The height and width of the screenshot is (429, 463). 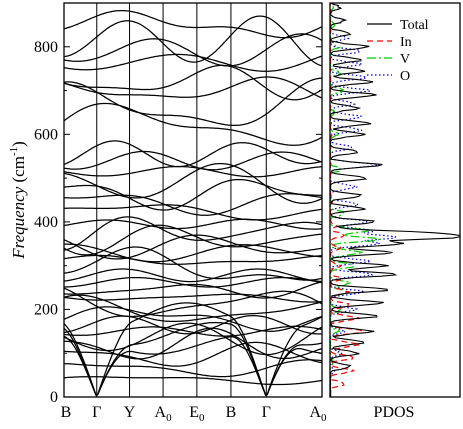 I want to click on y-tick-label: 800, so click(x=46, y=47).